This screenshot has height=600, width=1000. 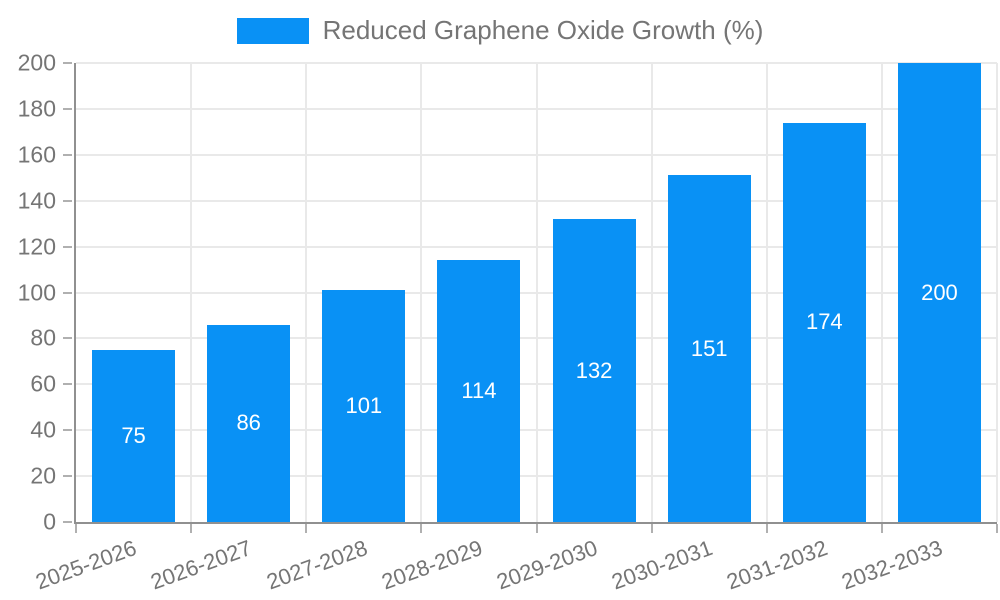 I want to click on y-tick-label: 80, so click(x=43, y=337).